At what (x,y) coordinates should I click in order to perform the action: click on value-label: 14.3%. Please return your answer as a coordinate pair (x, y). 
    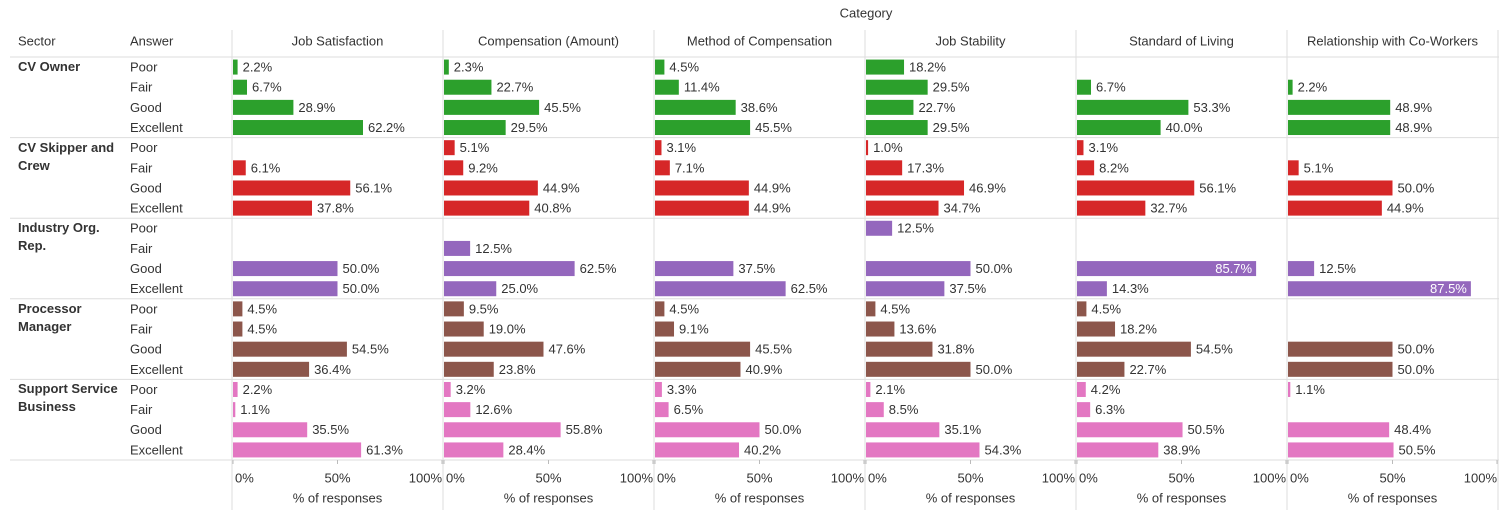
    Looking at the image, I should click on (1130, 288).